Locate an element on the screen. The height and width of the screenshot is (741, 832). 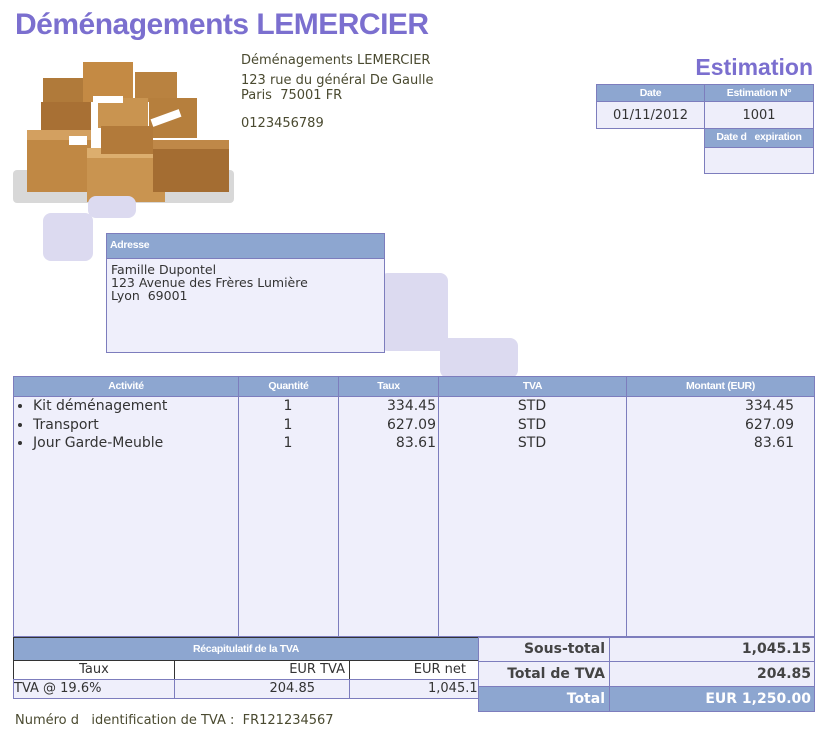
quantity-column: 1 1 1 is located at coordinates (288, 425).